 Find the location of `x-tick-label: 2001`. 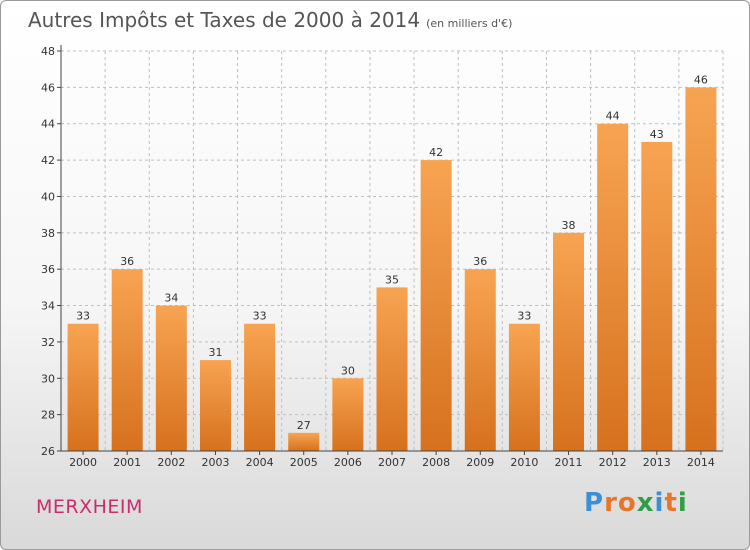

x-tick-label: 2001 is located at coordinates (127, 462).